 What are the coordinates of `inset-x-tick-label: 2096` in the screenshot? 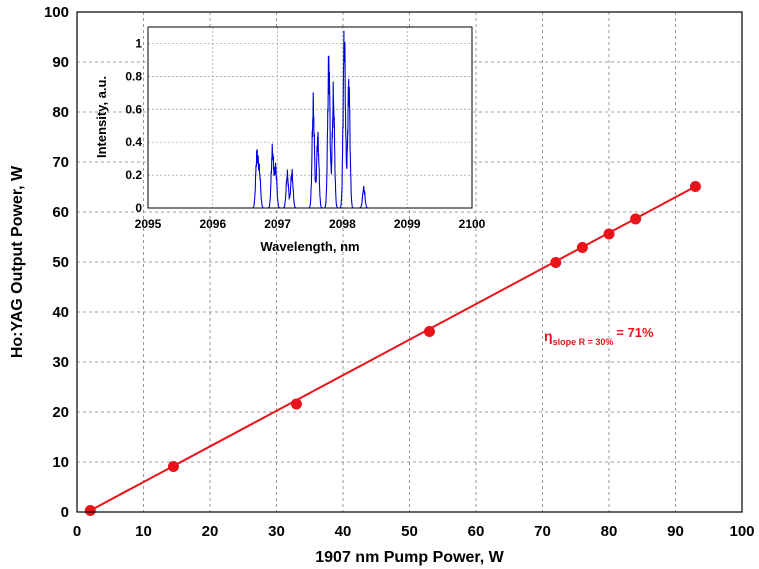 It's located at (212, 224).